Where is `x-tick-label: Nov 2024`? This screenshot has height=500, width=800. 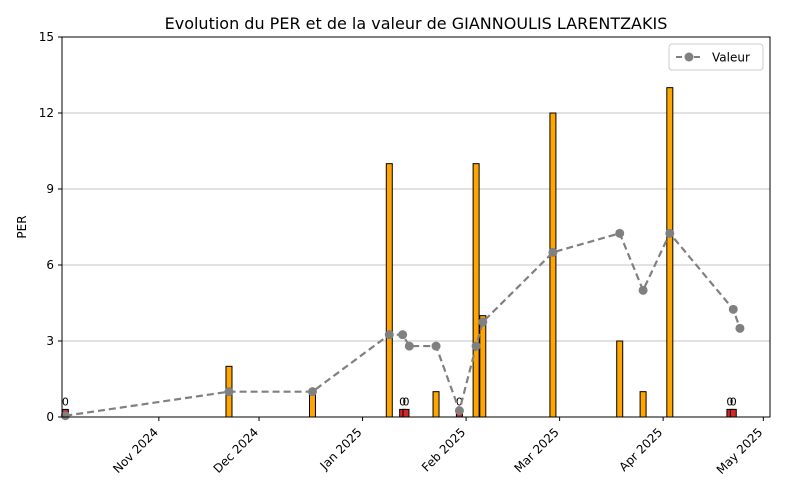 x-tick-label: Nov 2024 is located at coordinates (135, 450).